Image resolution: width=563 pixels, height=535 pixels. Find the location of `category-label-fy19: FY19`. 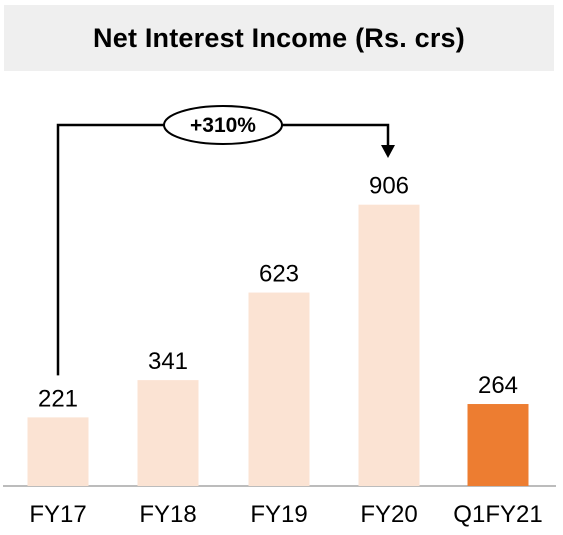

category-label-fy19: FY19 is located at coordinates (278, 514).